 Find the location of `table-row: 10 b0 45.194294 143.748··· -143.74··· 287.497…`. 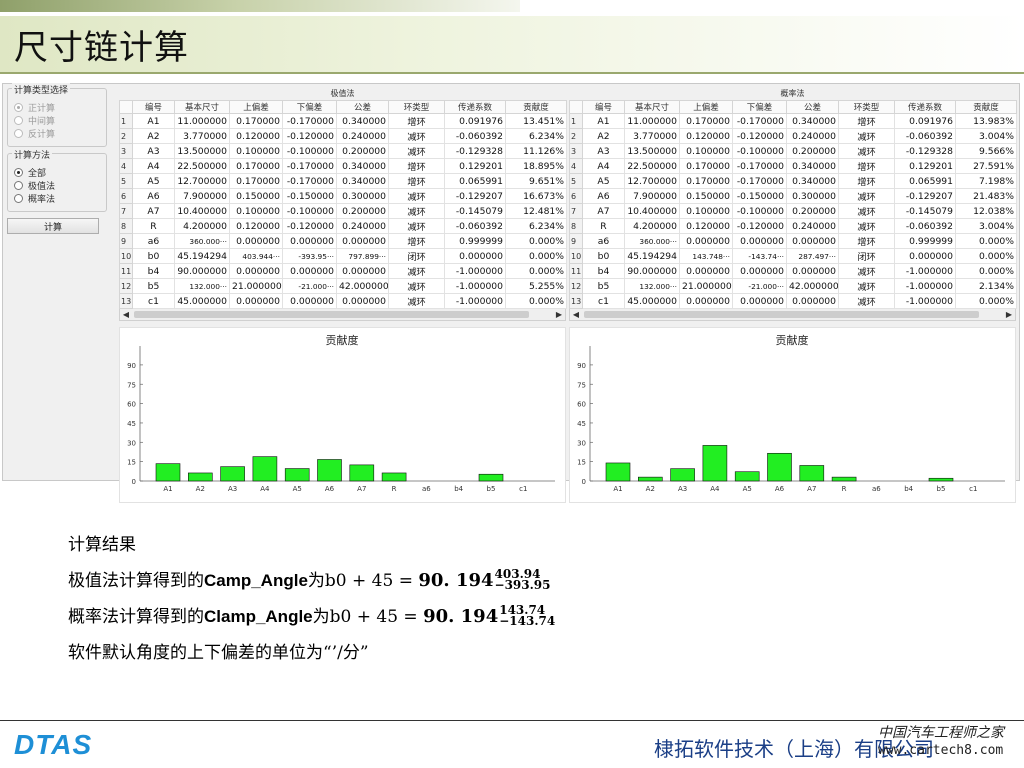

table-row: 10 b0 45.194294 143.748··· -143.74··· 287.497… is located at coordinates (793, 256).